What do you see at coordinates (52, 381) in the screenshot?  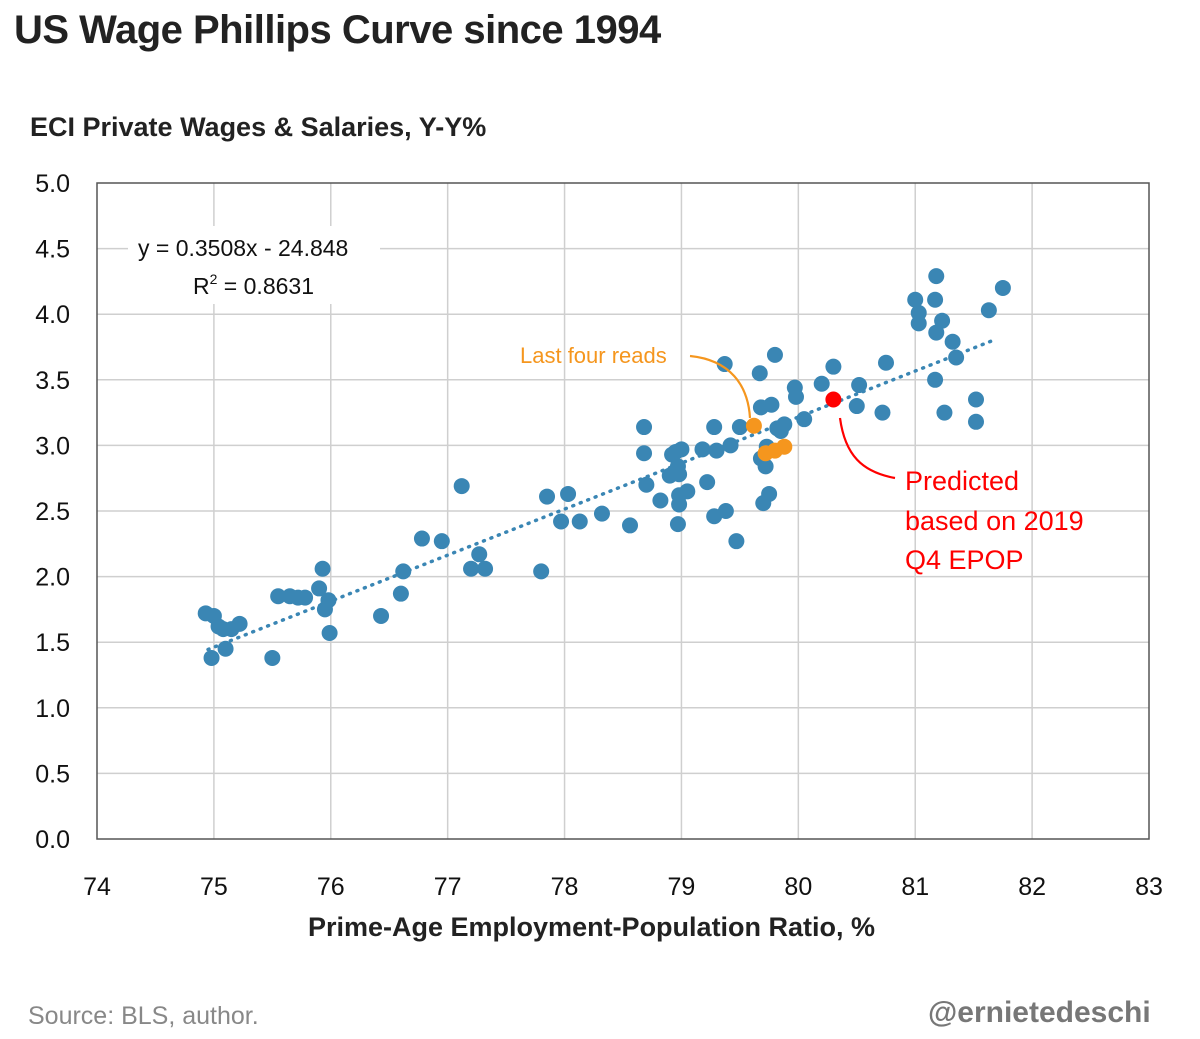 I see `y-tick-label: 3.5` at bounding box center [52, 381].